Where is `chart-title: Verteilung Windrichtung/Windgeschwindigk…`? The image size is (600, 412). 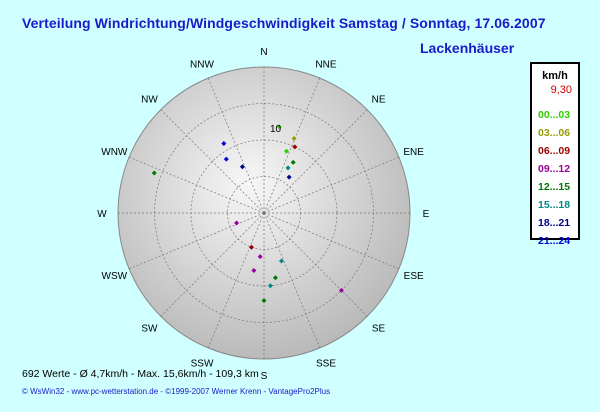
chart-title: Verteilung Windrichtung/Windgeschwindigk… is located at coordinates (284, 23).